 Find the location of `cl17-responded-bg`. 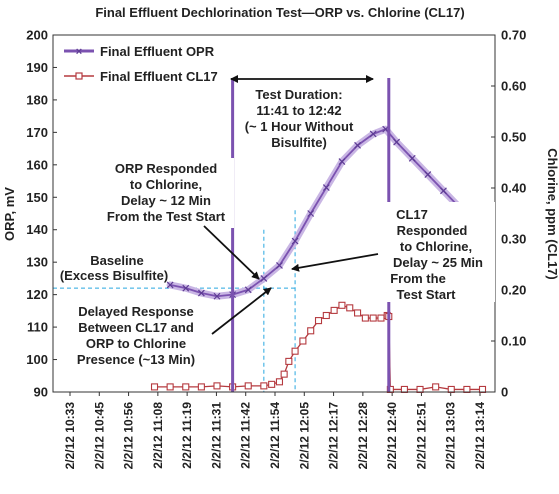

cl17-responded-bg is located at coordinates (440, 252).